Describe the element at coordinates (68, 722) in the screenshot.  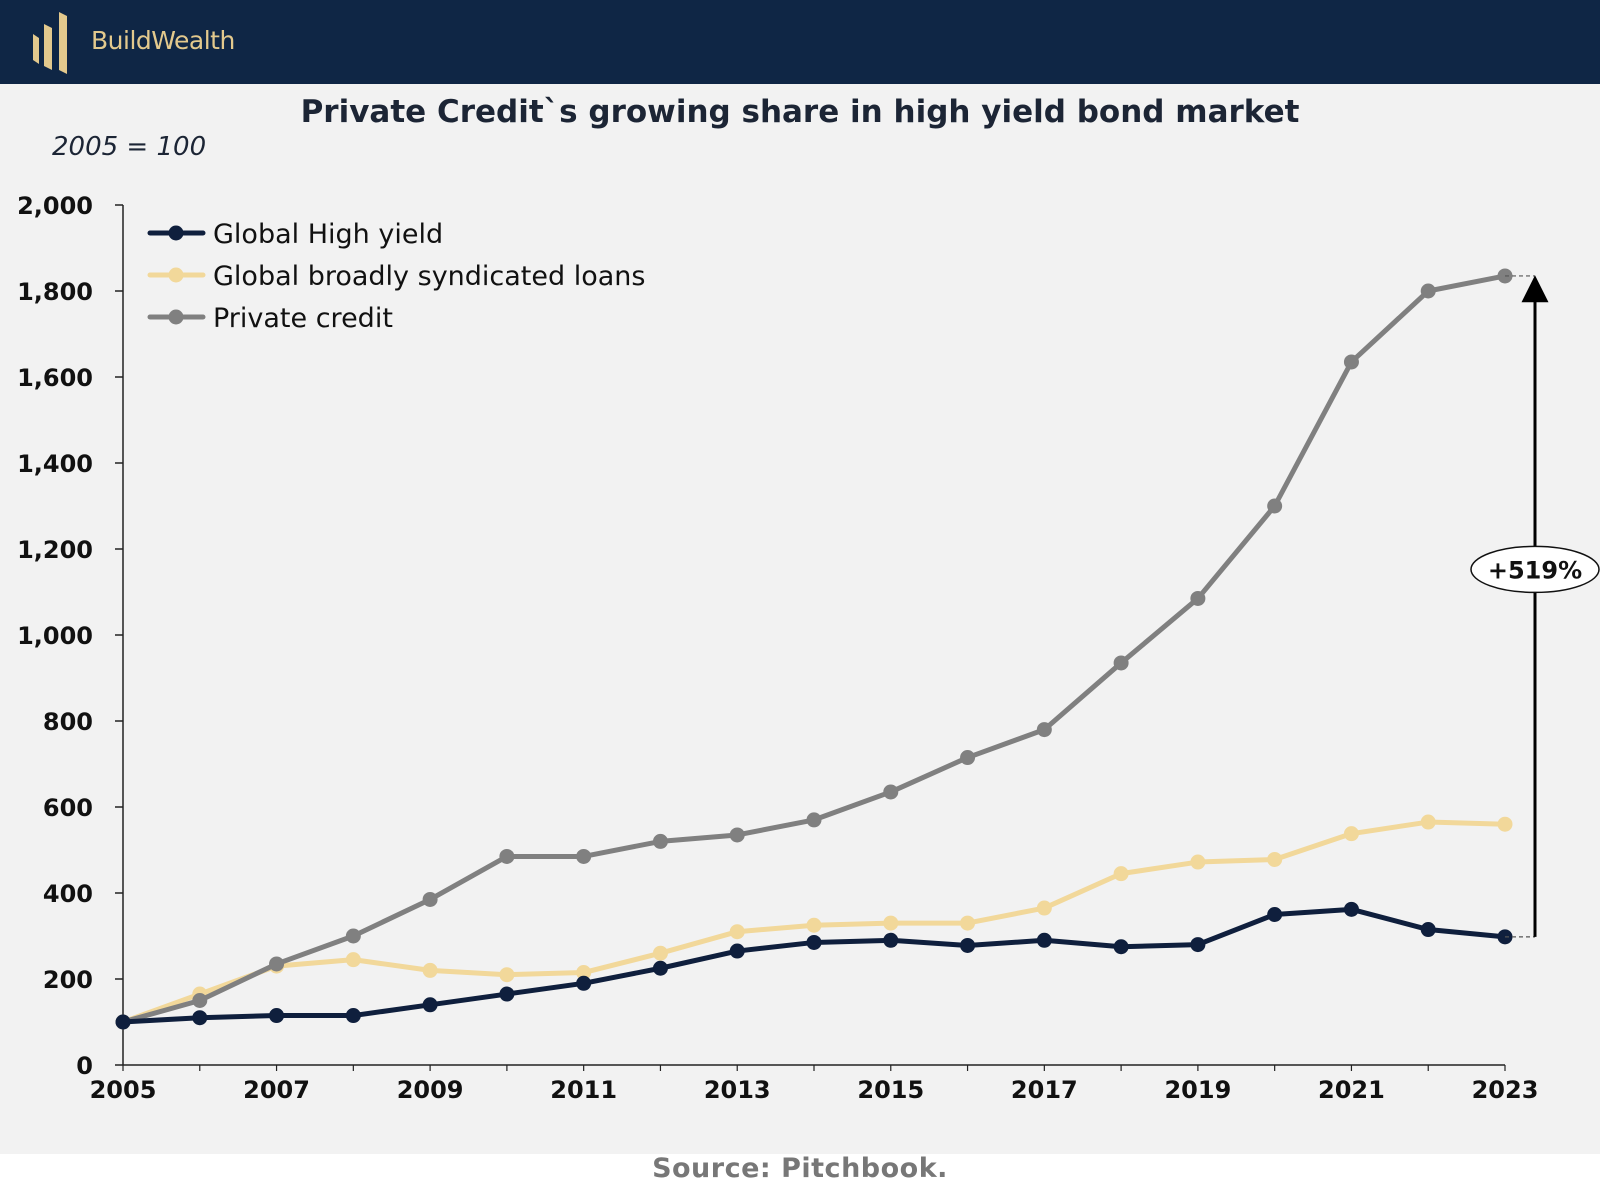
I see `y-tick-label: 800` at that location.